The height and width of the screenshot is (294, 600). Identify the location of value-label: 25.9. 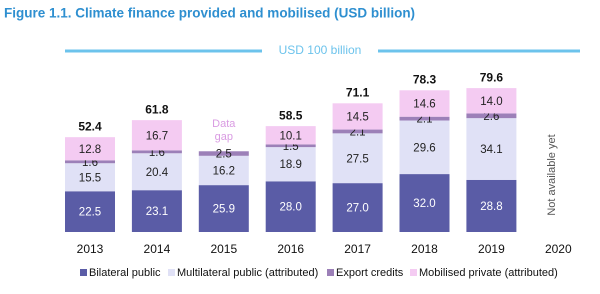
(224, 210).